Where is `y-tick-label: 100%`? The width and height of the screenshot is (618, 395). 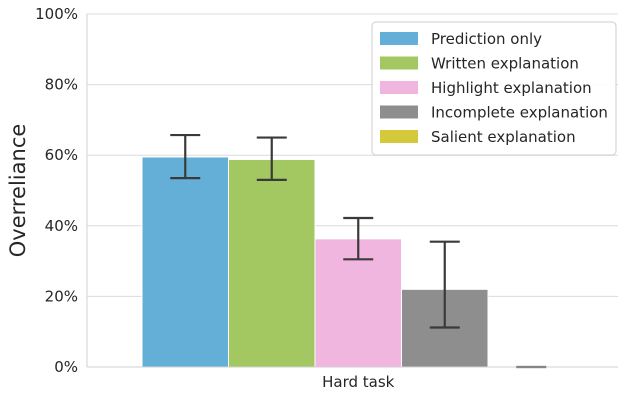 y-tick-label: 100% is located at coordinates (56, 14).